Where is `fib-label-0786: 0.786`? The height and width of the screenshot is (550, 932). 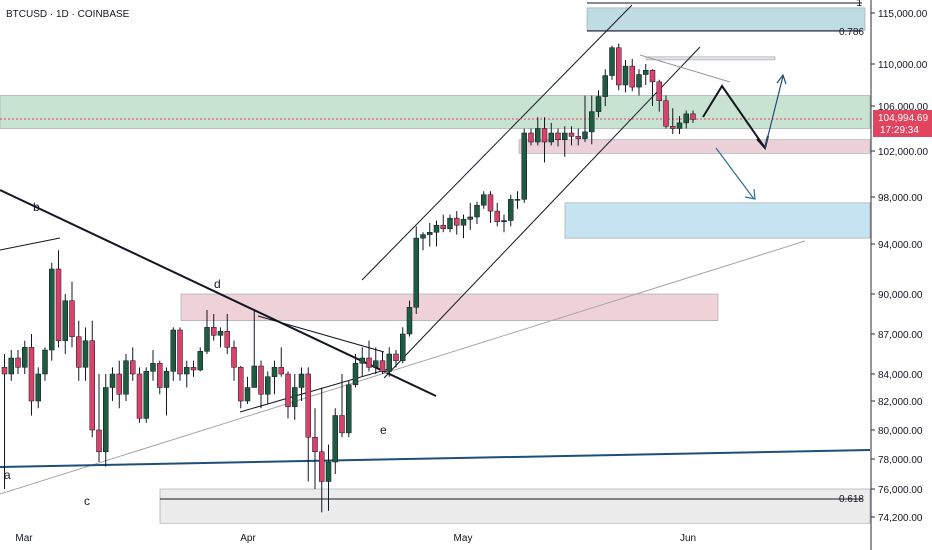
fib-label-0786: 0.786 is located at coordinates (851, 32).